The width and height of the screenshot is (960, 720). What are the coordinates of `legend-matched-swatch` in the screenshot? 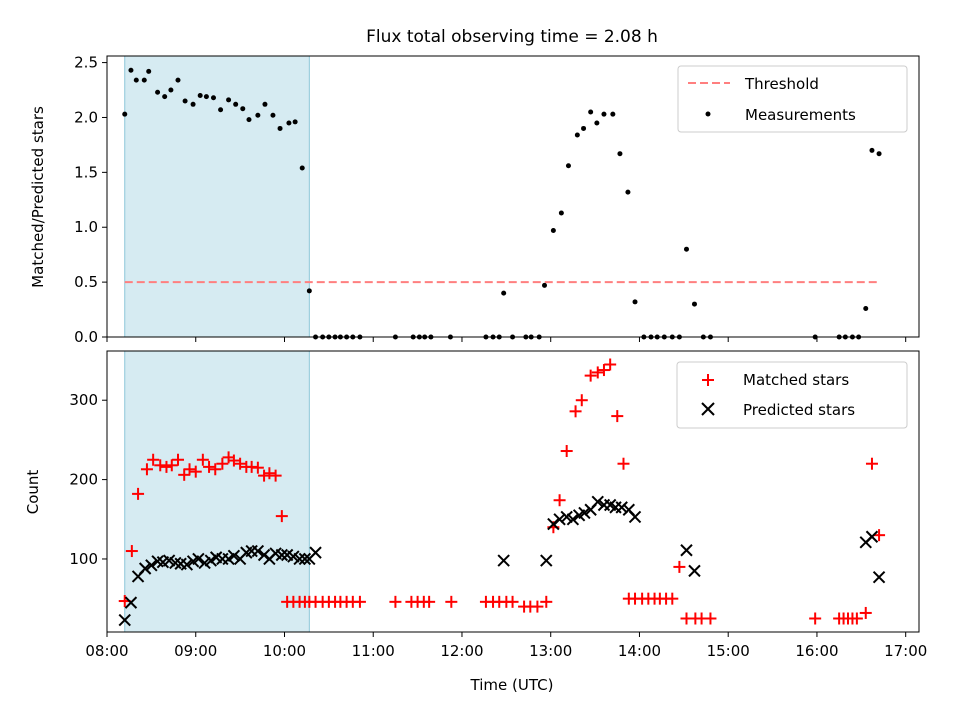 It's located at (708, 380).